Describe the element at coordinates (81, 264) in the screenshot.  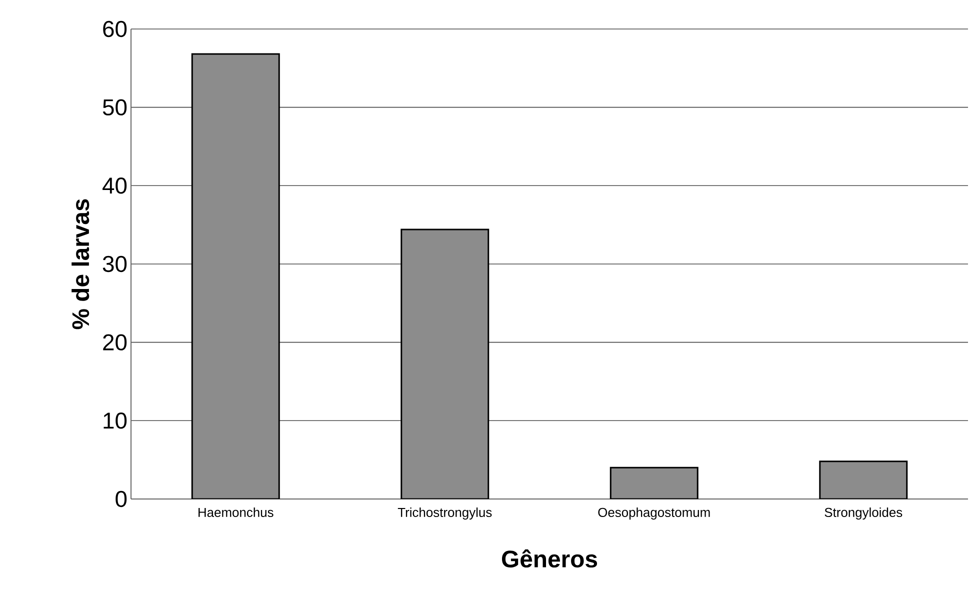
I see `y-axis-title: % de larvas` at that location.